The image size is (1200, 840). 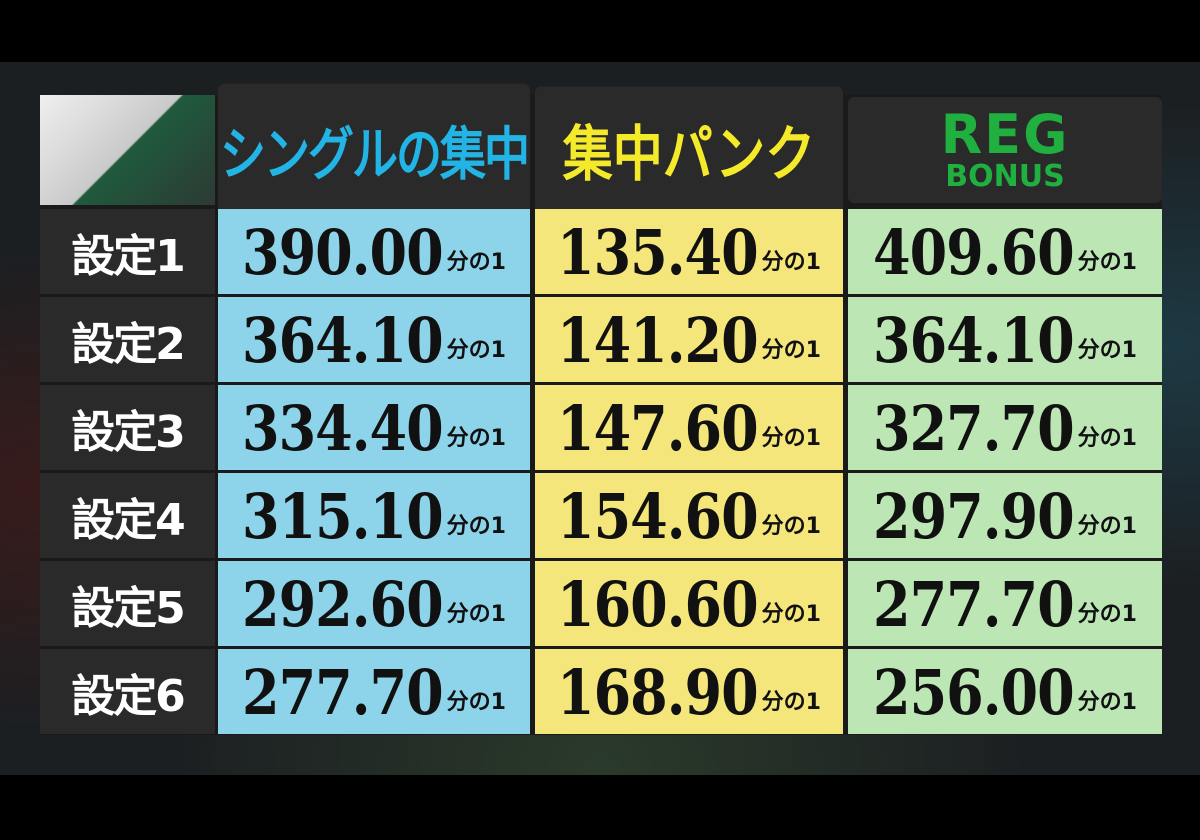 I want to click on table-cell: 168.90 分の1, so click(x=689, y=691).